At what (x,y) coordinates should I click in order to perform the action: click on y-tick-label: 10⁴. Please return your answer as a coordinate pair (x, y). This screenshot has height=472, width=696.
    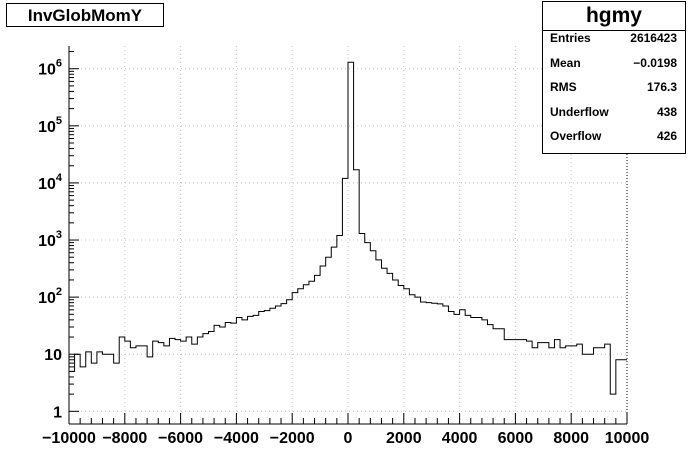
    Looking at the image, I should click on (50, 182).